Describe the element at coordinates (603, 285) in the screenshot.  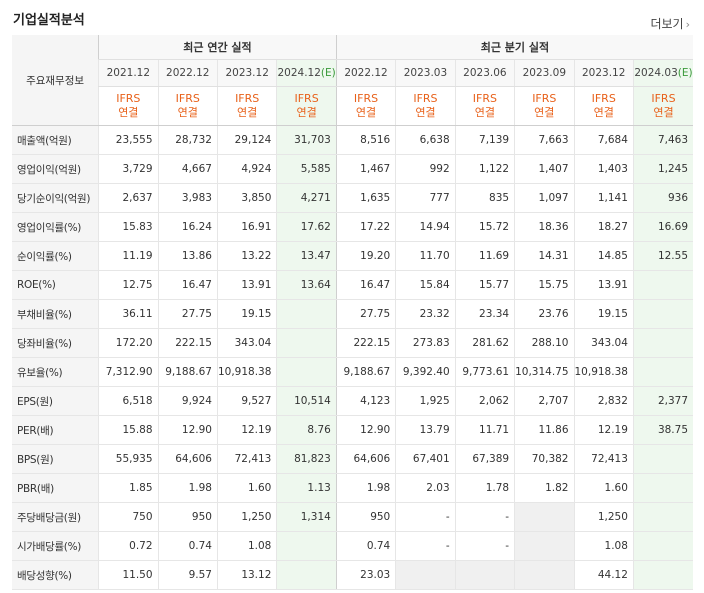
I see `table-cell: 13.91` at that location.